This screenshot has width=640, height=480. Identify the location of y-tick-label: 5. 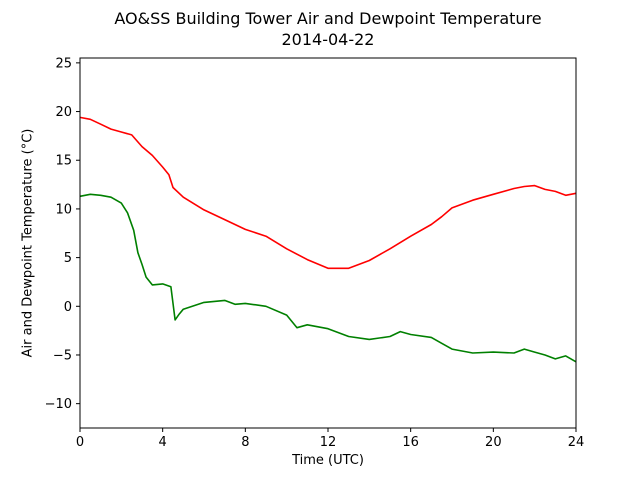
(68, 258).